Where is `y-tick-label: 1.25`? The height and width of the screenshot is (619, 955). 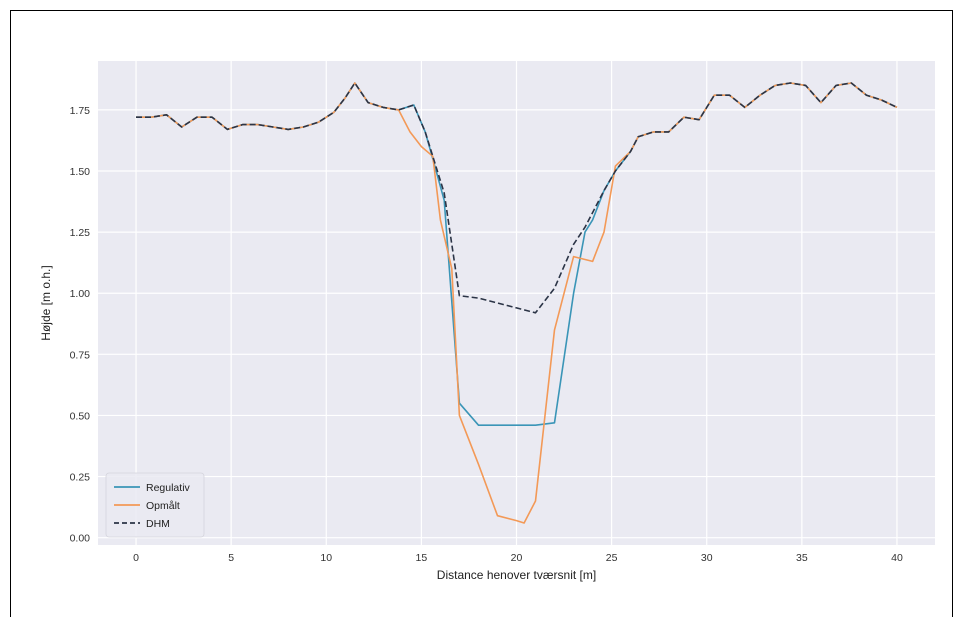 y-tick-label: 1.25 is located at coordinates (80, 233).